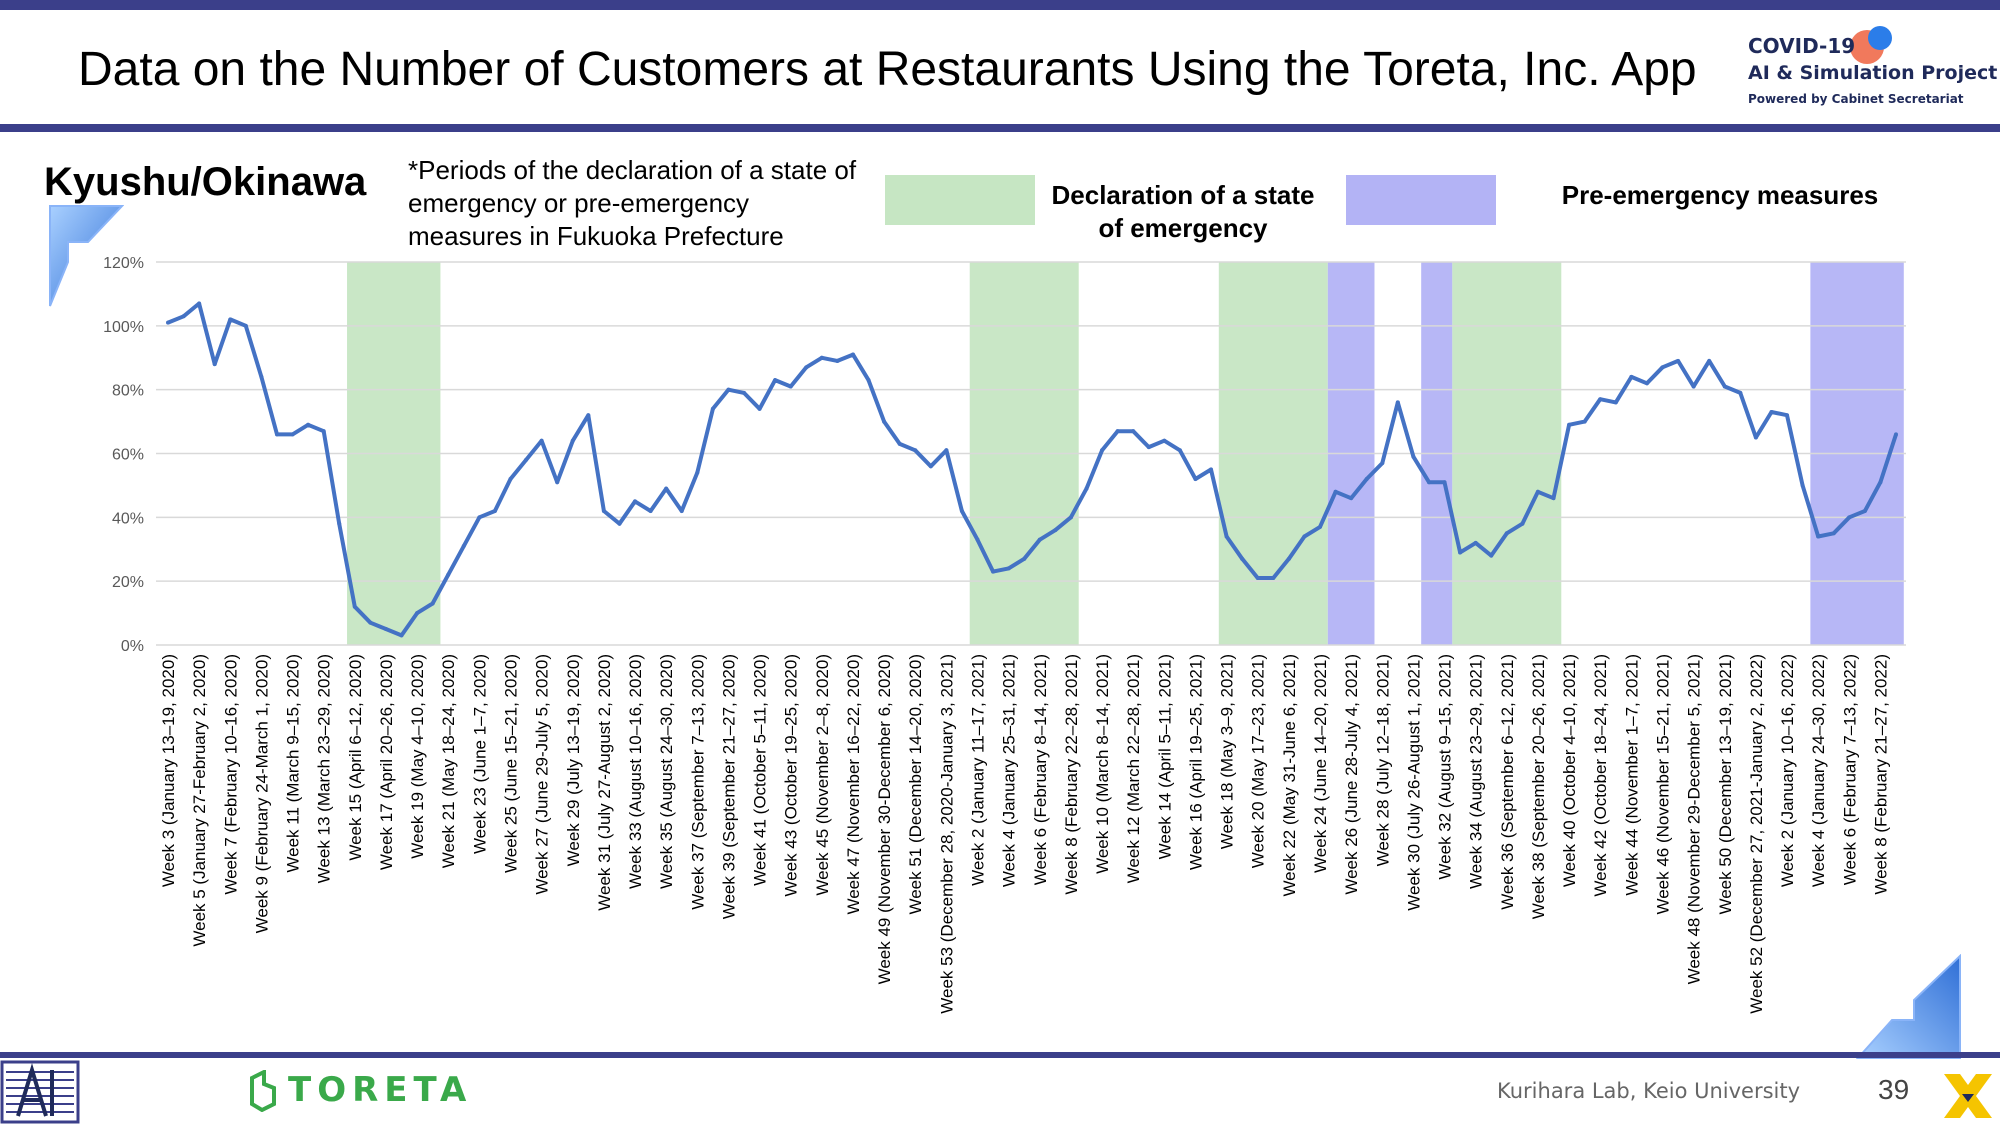 The height and width of the screenshot is (1125, 2000). I want to click on x-tick-label: Week 2 (January 10–16, 2022), so click(1787, 770).